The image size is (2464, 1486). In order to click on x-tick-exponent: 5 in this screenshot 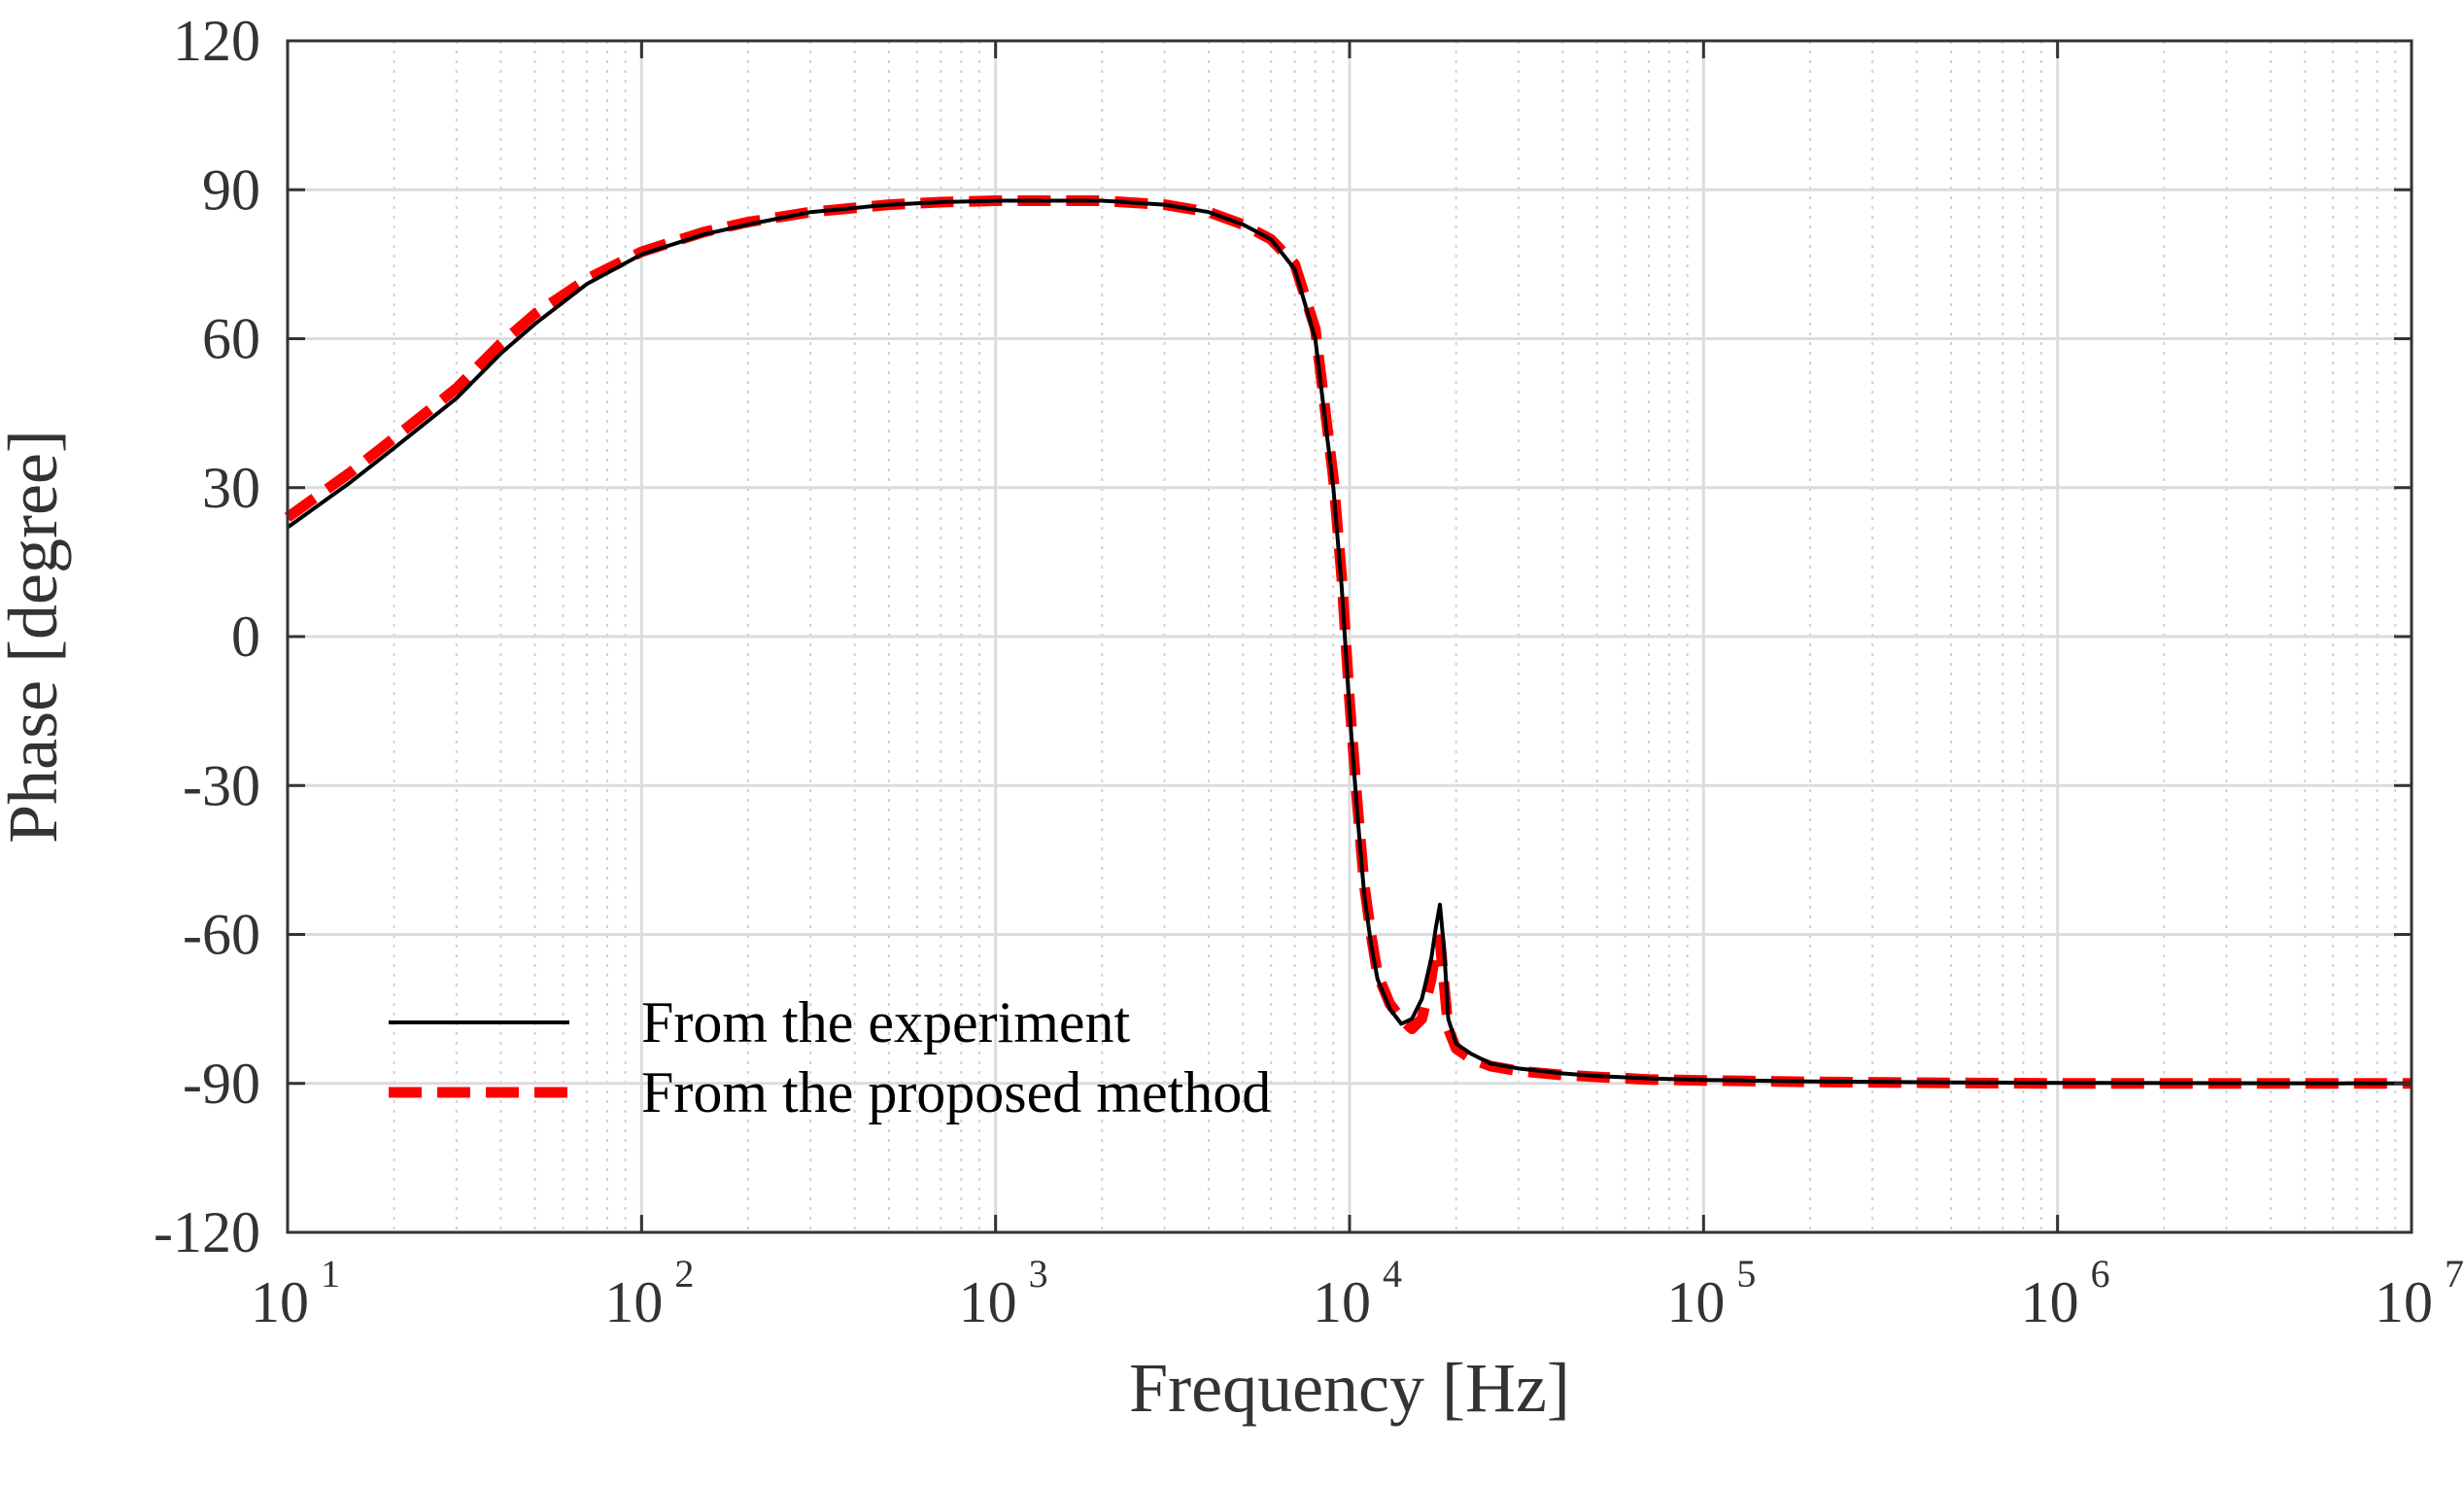, I will do `click(1746, 1274)`.